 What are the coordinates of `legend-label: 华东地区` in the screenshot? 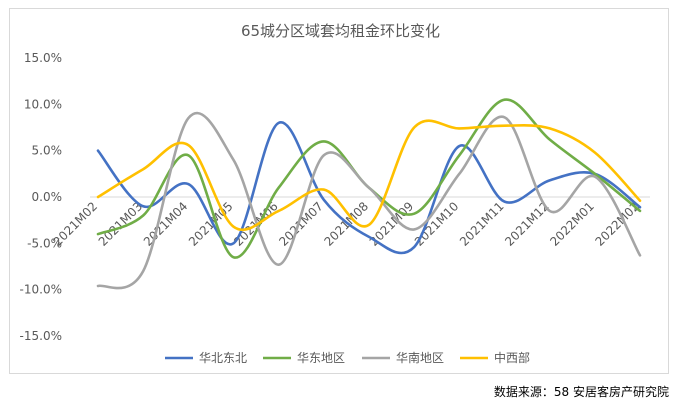 It's located at (321, 358).